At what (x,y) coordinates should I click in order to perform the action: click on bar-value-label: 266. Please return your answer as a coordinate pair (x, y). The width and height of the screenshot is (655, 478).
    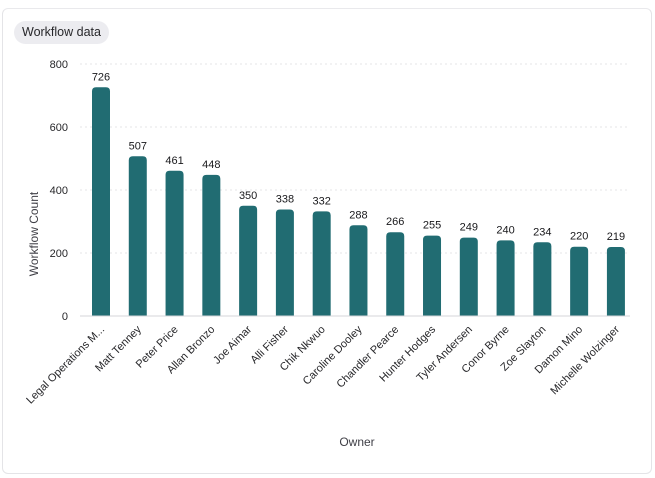
    Looking at the image, I should click on (395, 222).